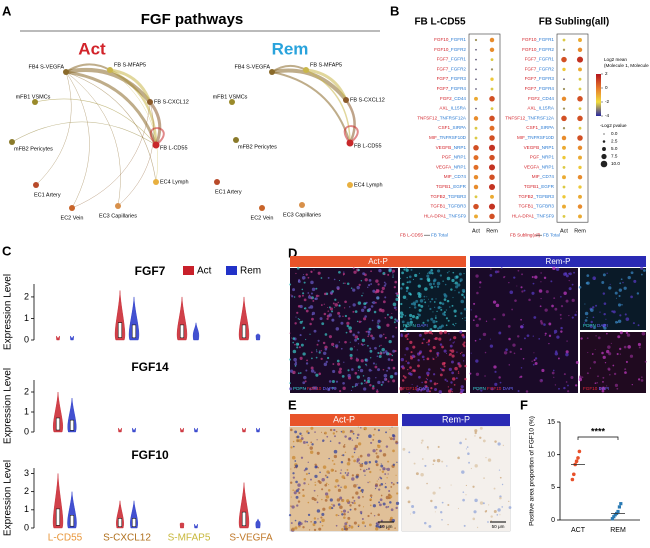 This screenshot has height=548, width=650. Describe the element at coordinates (26, 318) in the screenshot. I see `y-tick-label: 1` at that location.